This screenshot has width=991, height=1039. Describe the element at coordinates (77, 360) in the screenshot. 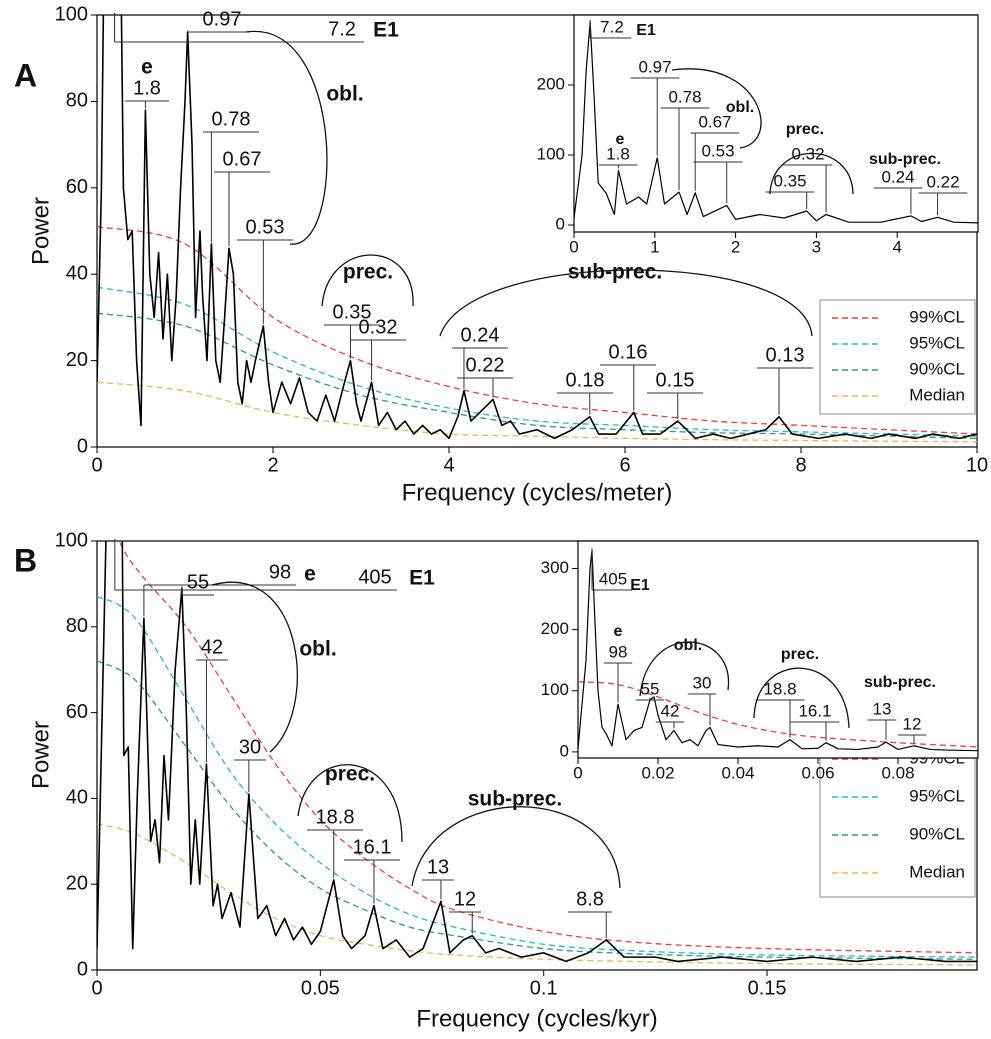

I see `y-tick-label: 20` at that location.